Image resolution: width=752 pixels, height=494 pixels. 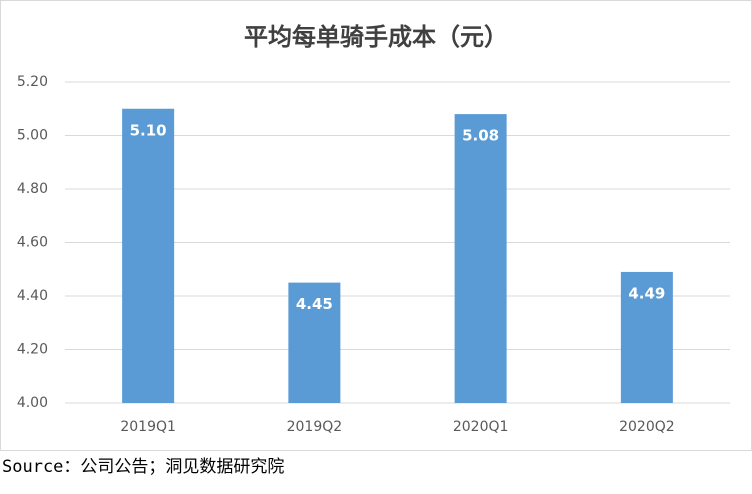 I want to click on y-tick-label: 4.60, so click(x=32, y=243).